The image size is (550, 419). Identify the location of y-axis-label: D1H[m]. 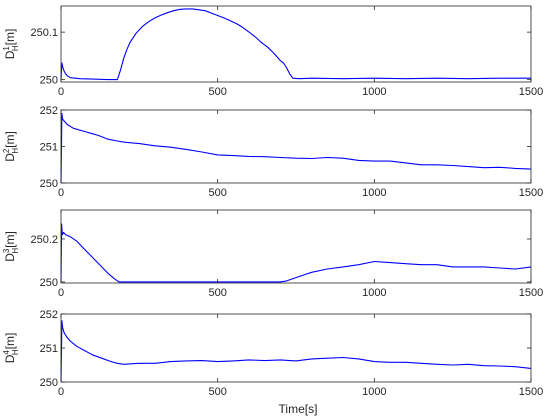
(11, 44).